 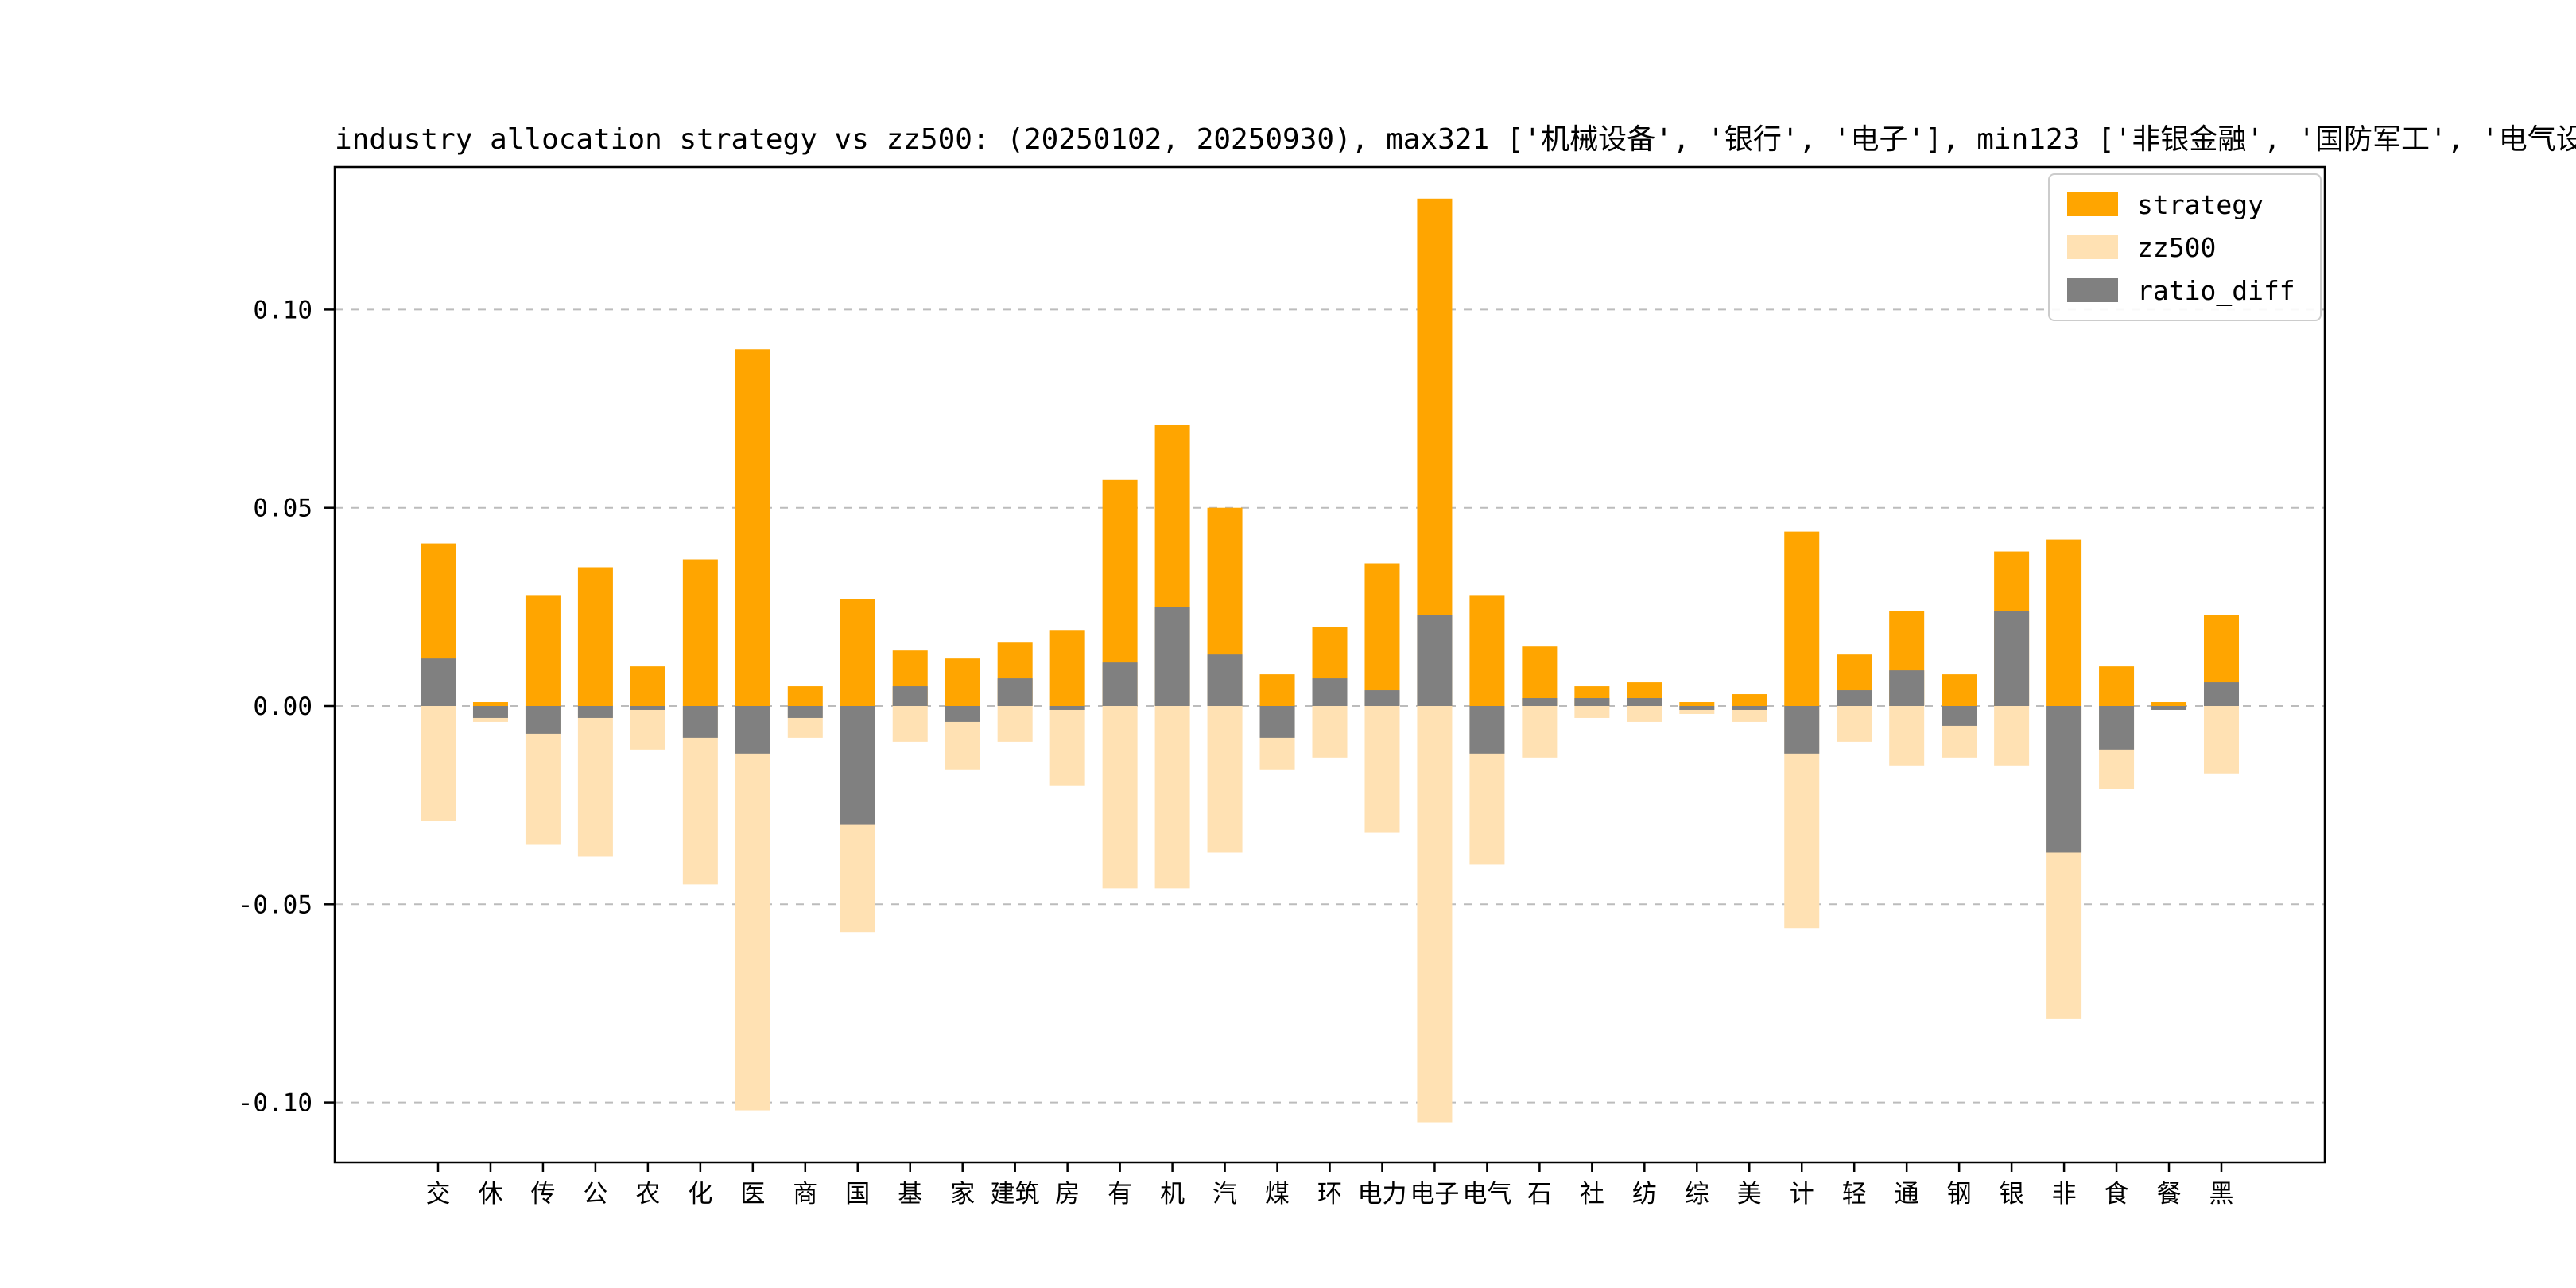 I want to click on x-tick-label: 电力, so click(x=1381, y=1194).